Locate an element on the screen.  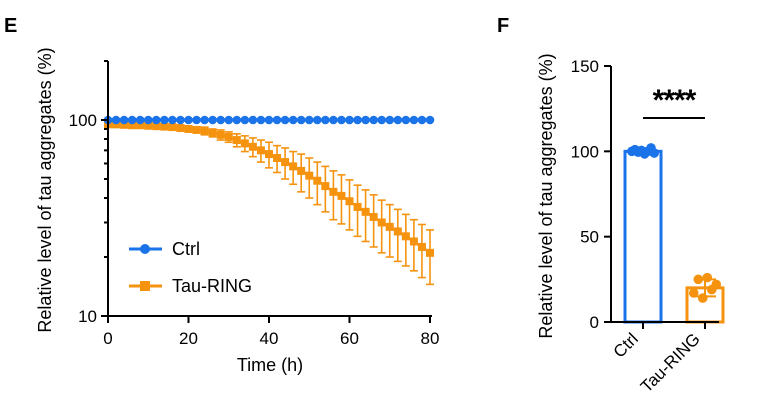
legend: Ctrl Tau-RING is located at coordinates (190, 267).